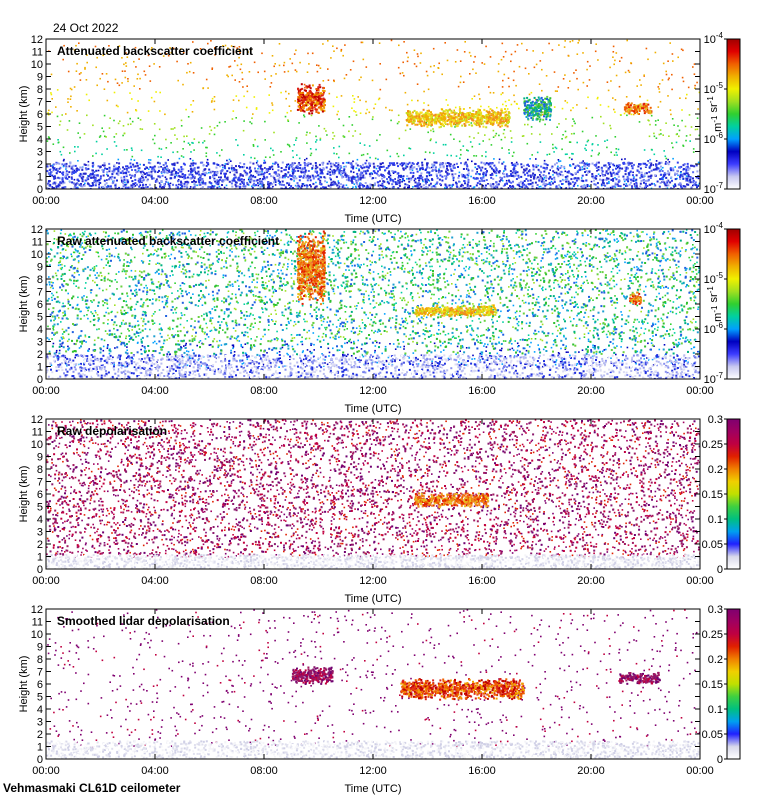  I want to click on panel-title: Raw depolarisation, so click(112, 431).